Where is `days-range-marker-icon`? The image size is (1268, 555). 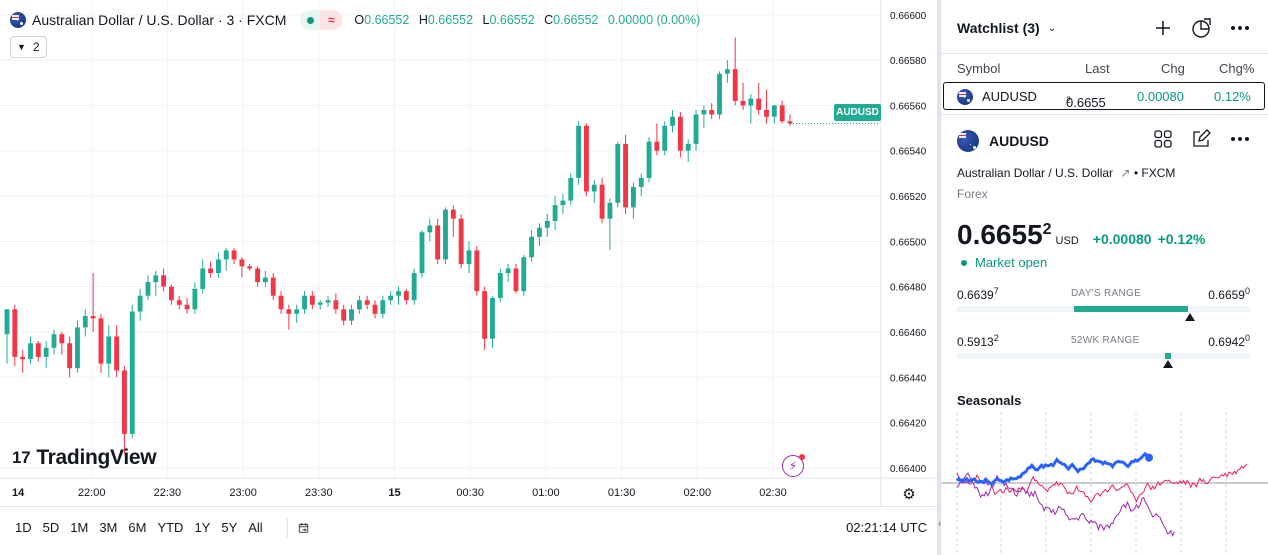 days-range-marker-icon is located at coordinates (1190, 317).